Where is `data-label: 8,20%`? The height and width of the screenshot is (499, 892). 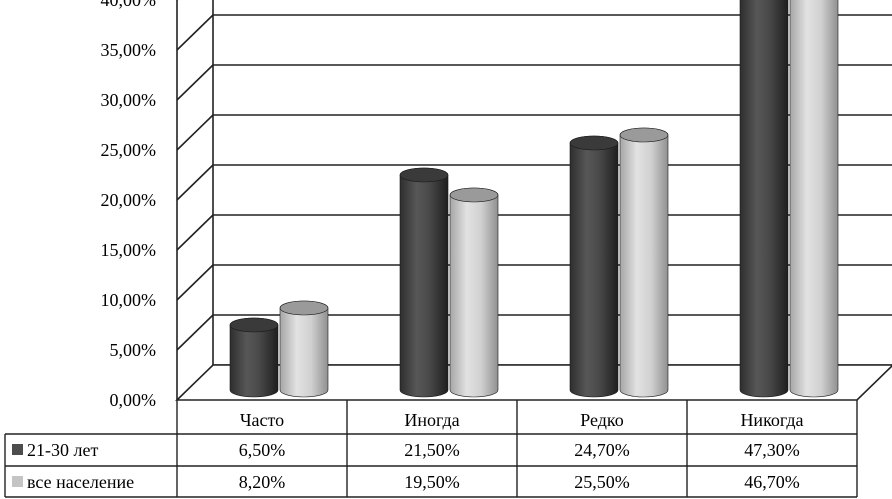 data-label: 8,20% is located at coordinates (262, 482).